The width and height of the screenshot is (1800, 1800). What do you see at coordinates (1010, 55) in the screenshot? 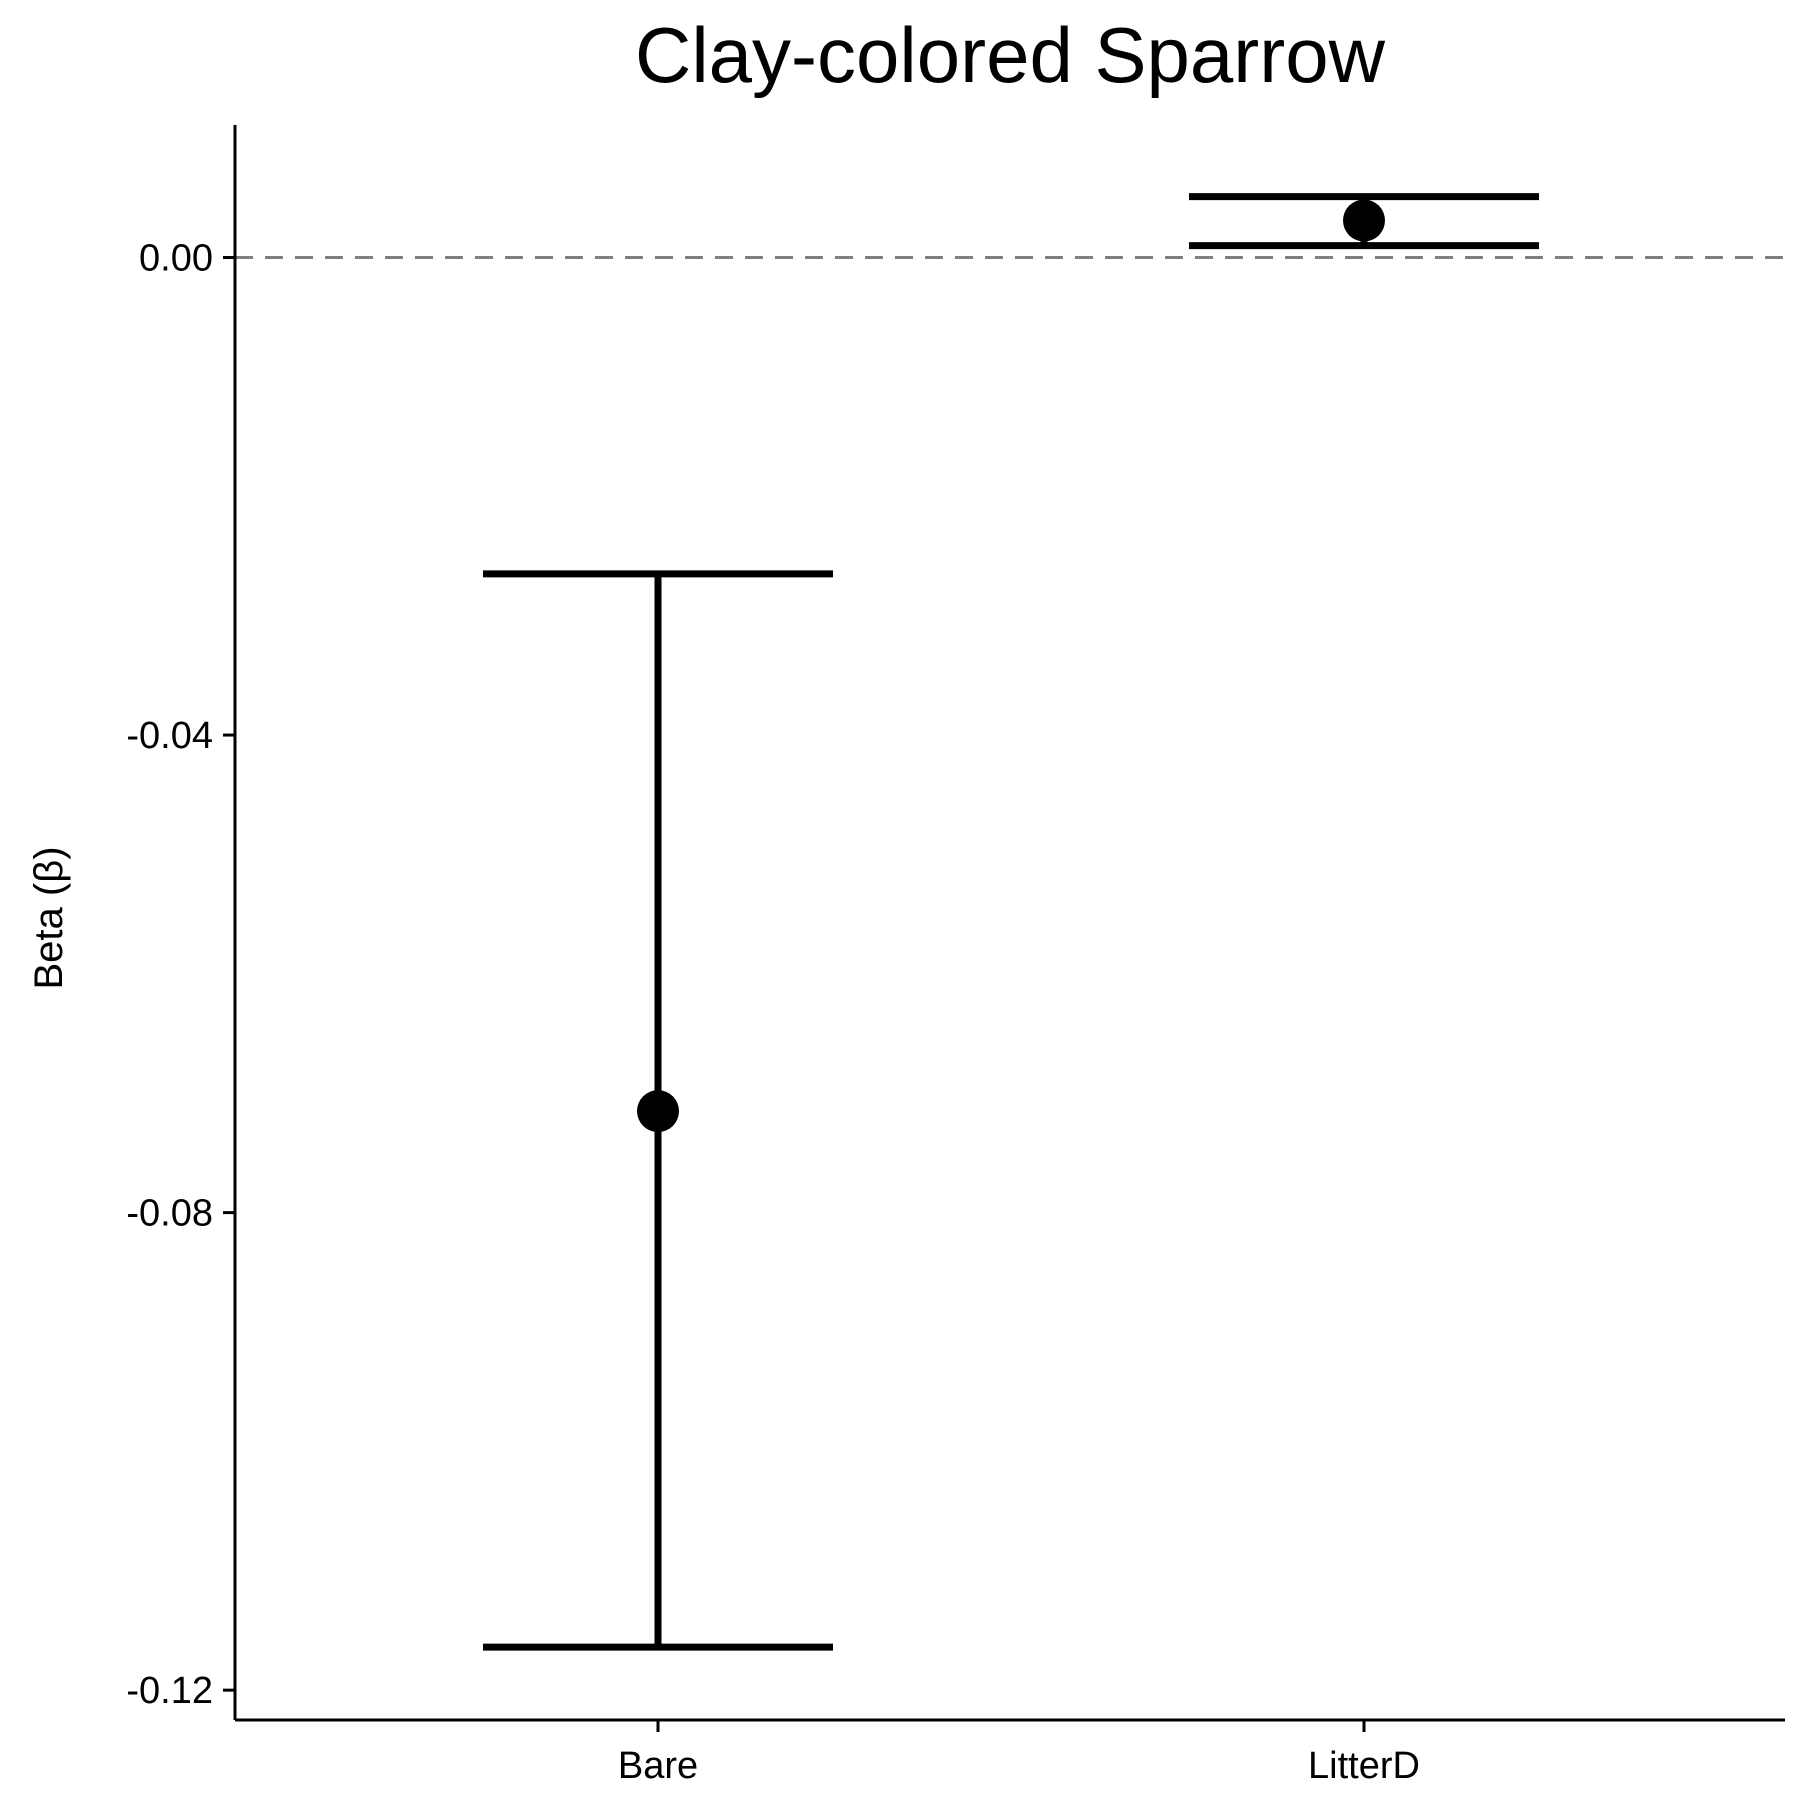
I see `chart-title: Clay-colored Sparrow` at bounding box center [1010, 55].